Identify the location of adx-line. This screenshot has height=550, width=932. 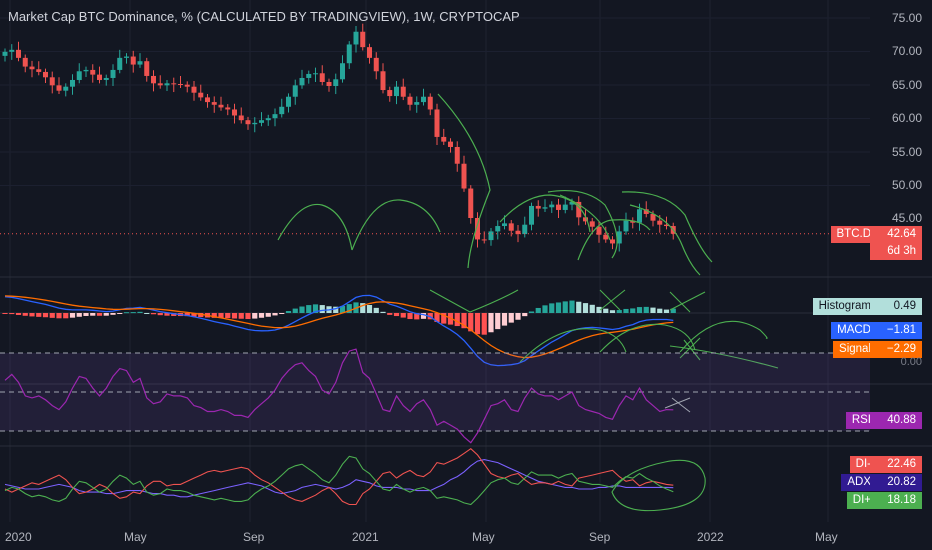
(339, 478).